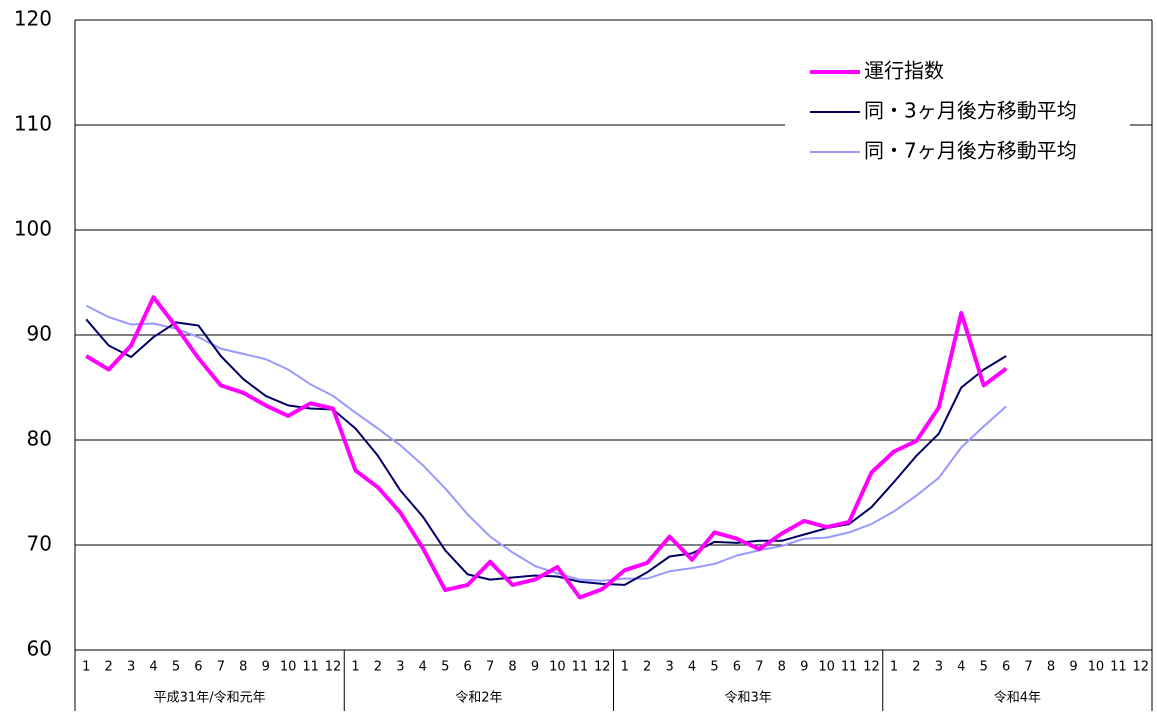 Image resolution: width=1157 pixels, height=715 pixels. Describe the element at coordinates (1017, 698) in the screenshot. I see `group-label: 令和4年` at that location.